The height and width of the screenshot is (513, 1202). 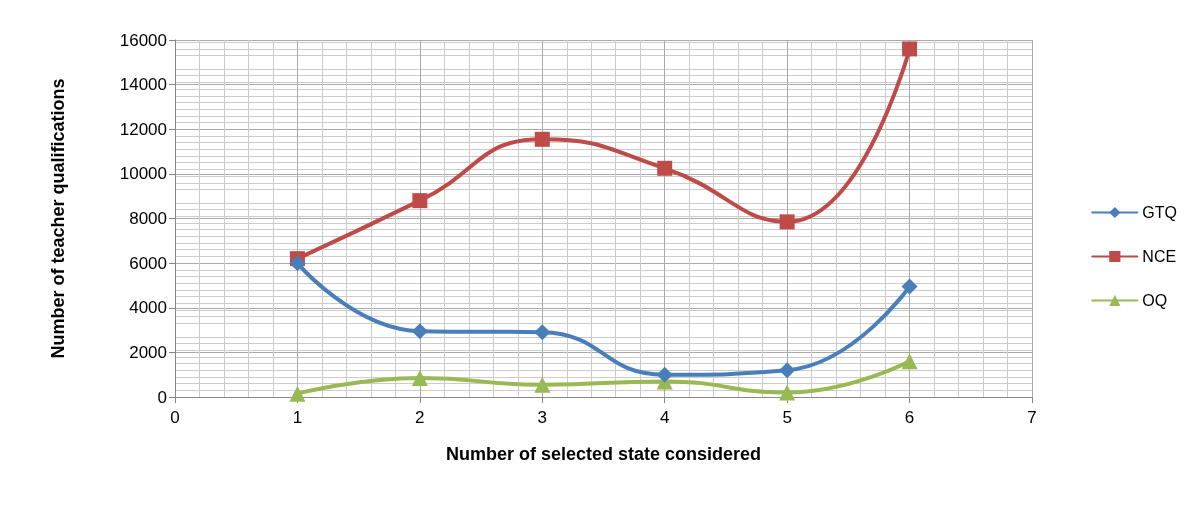 What do you see at coordinates (148, 352) in the screenshot?
I see `y-tick-label: 2000` at bounding box center [148, 352].